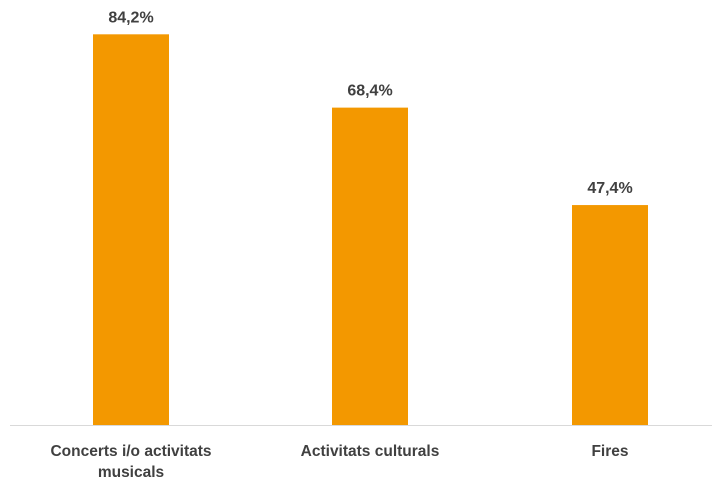 The height and width of the screenshot is (482, 717). I want to click on category-label-3: Fires, so click(609, 451).